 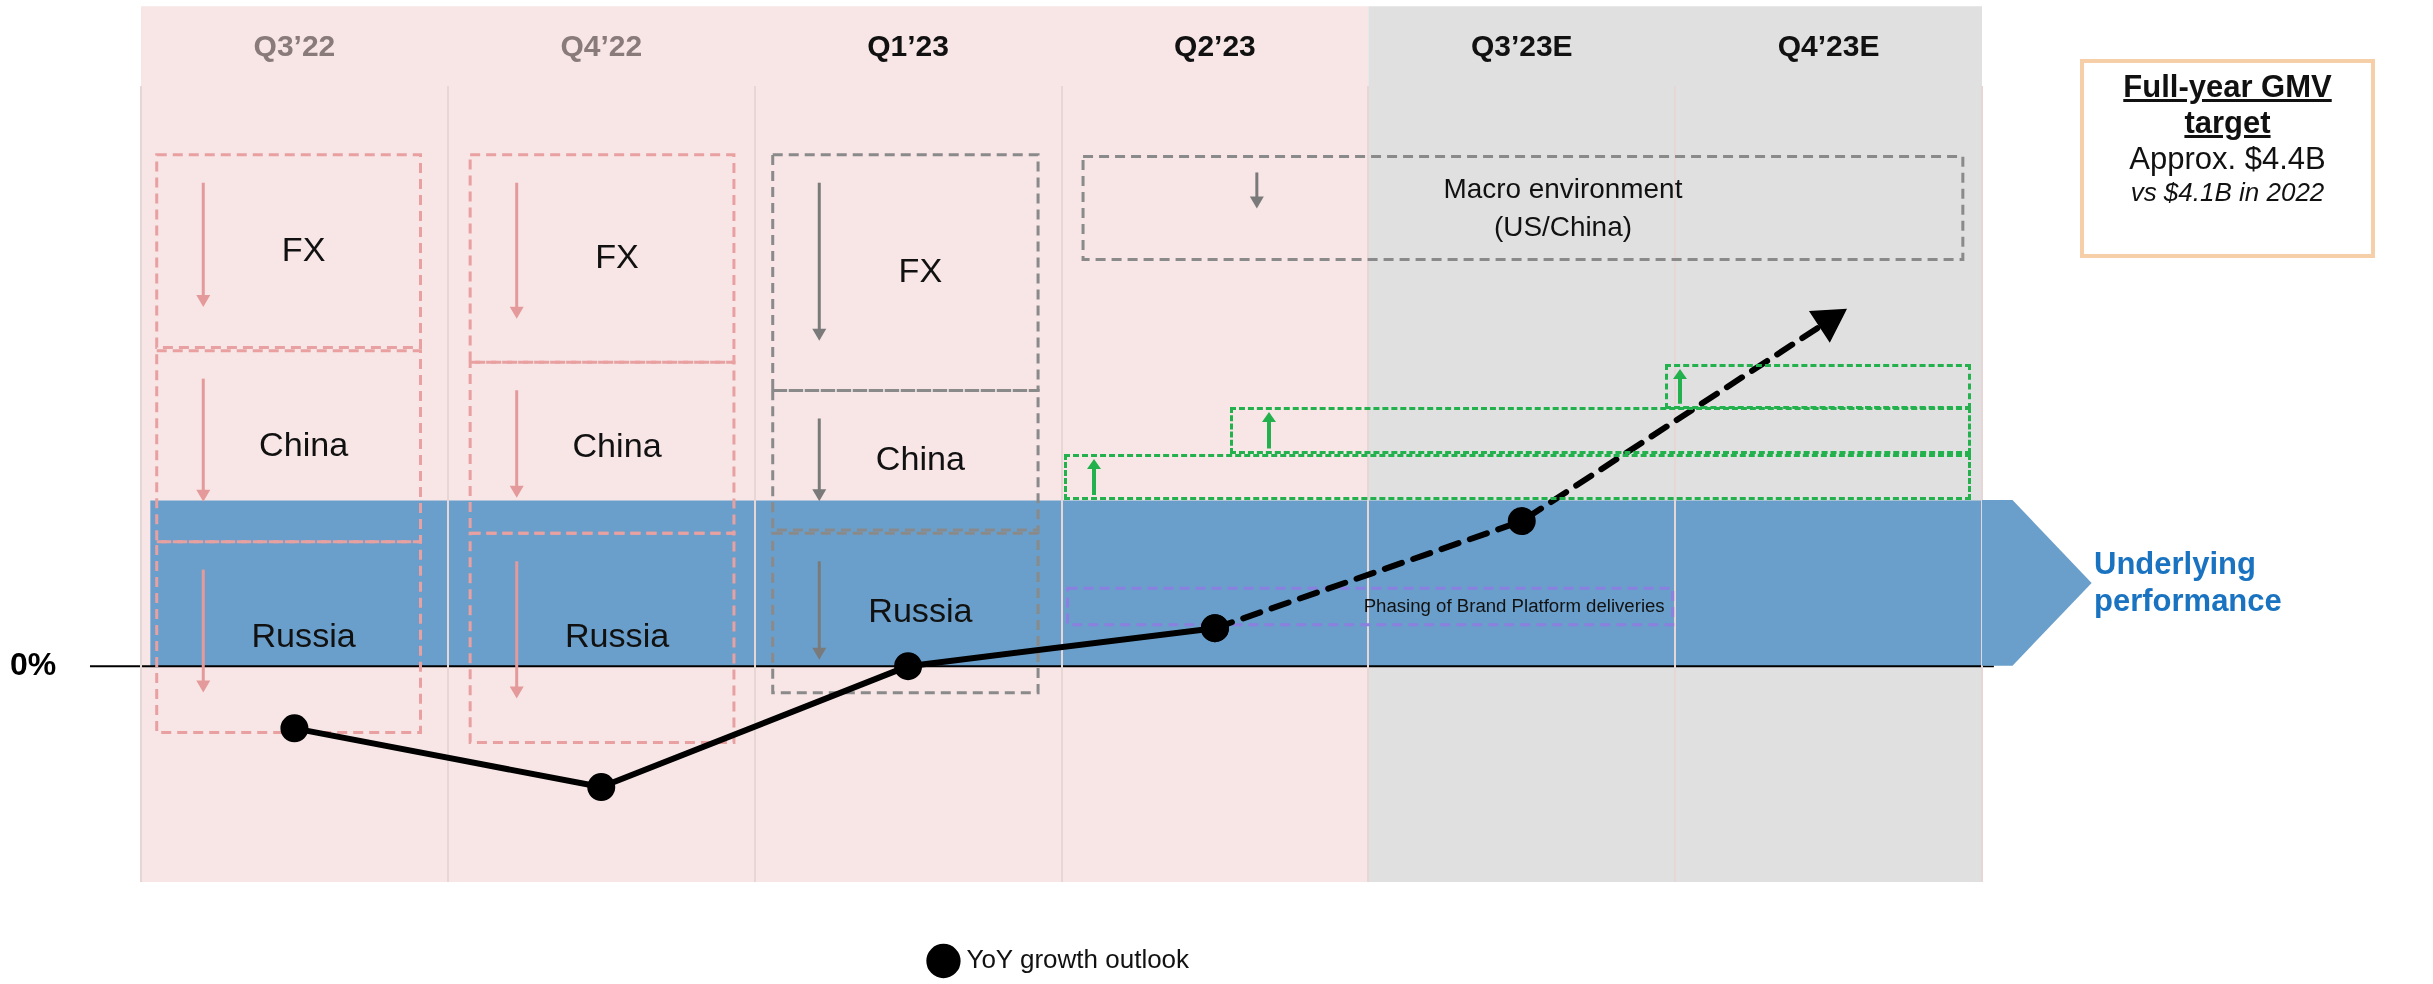 I want to click on callout-box: Full-year GMV target Approx. $4.4B vs $4.1B in 2022, so click(x=2227, y=158).